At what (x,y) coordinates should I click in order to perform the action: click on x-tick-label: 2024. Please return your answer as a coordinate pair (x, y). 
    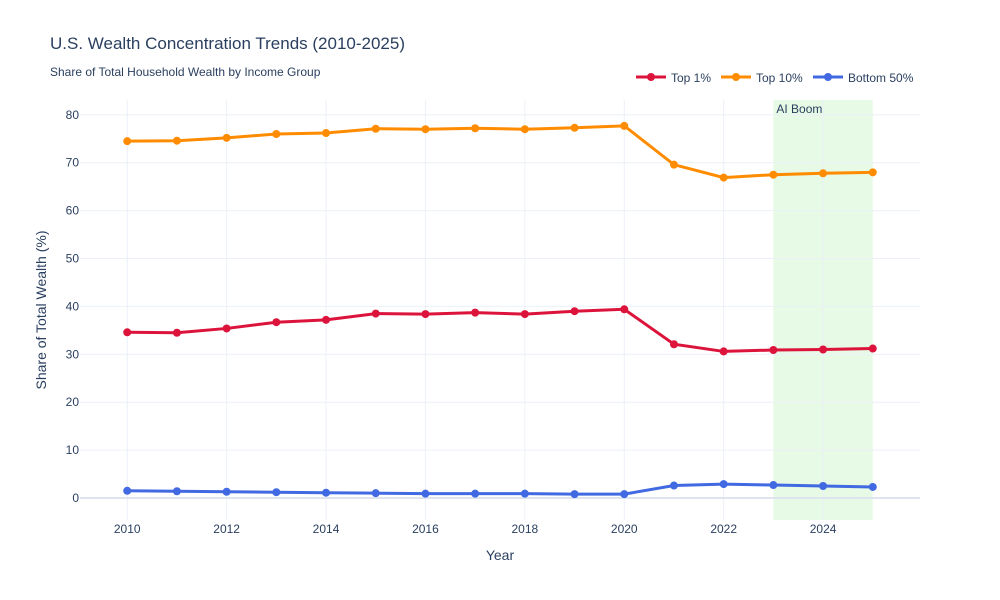
    Looking at the image, I should click on (823, 529).